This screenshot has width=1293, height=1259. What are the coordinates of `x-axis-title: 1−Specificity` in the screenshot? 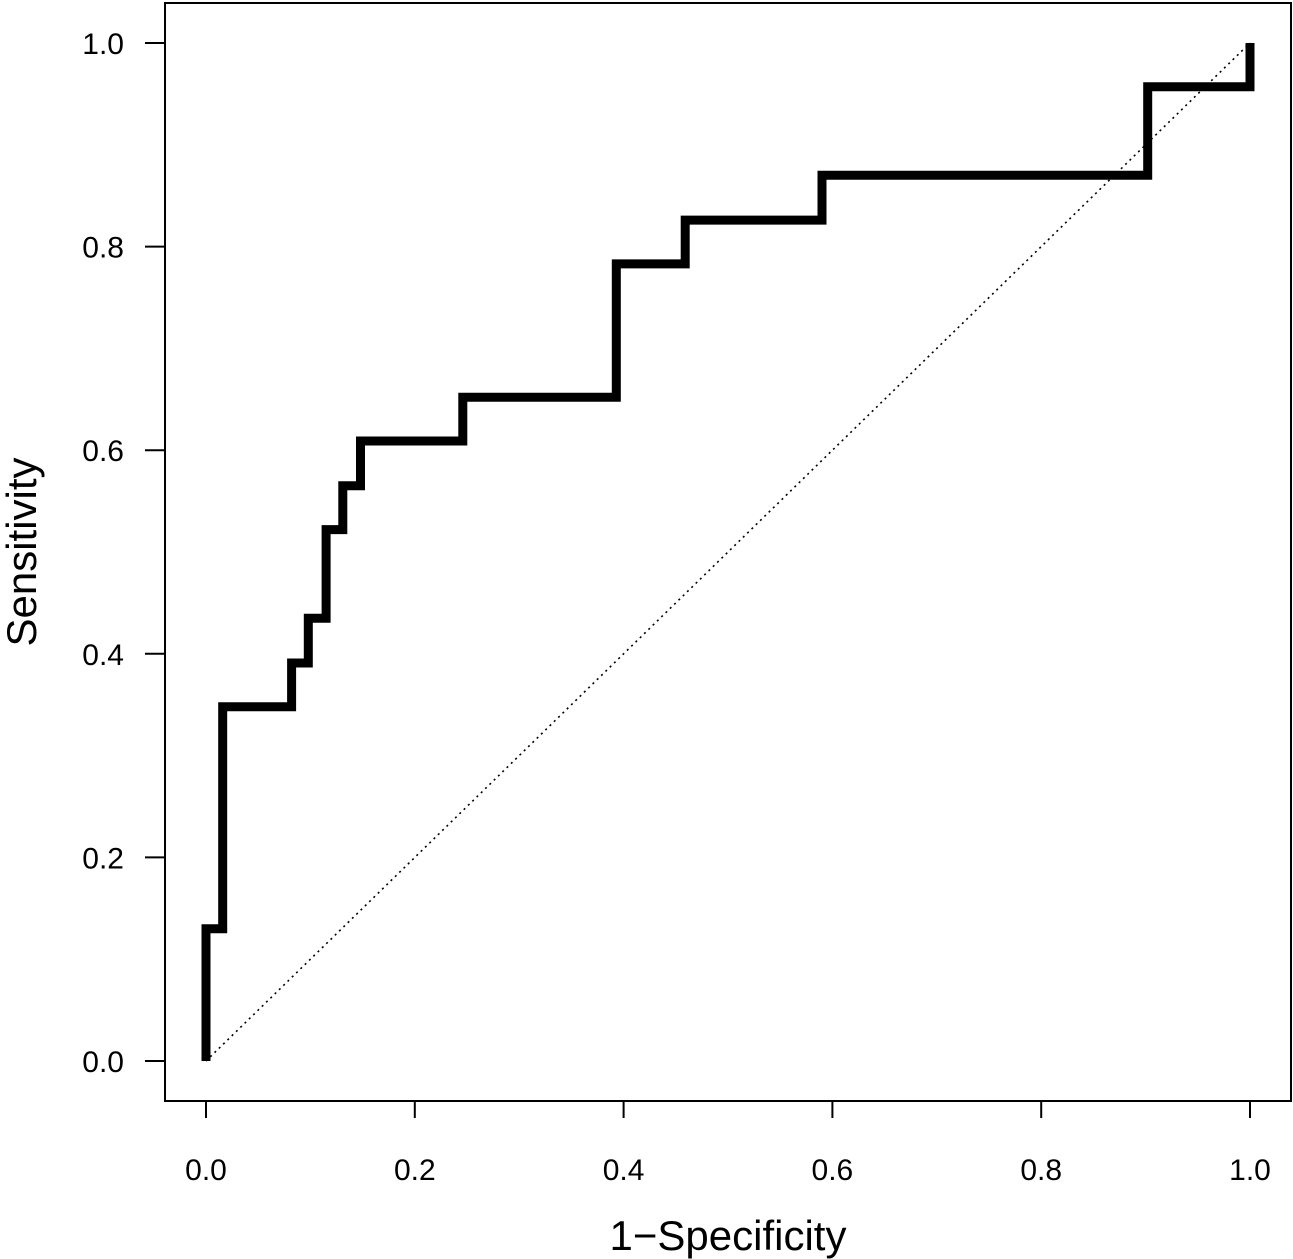 It's located at (728, 1235).